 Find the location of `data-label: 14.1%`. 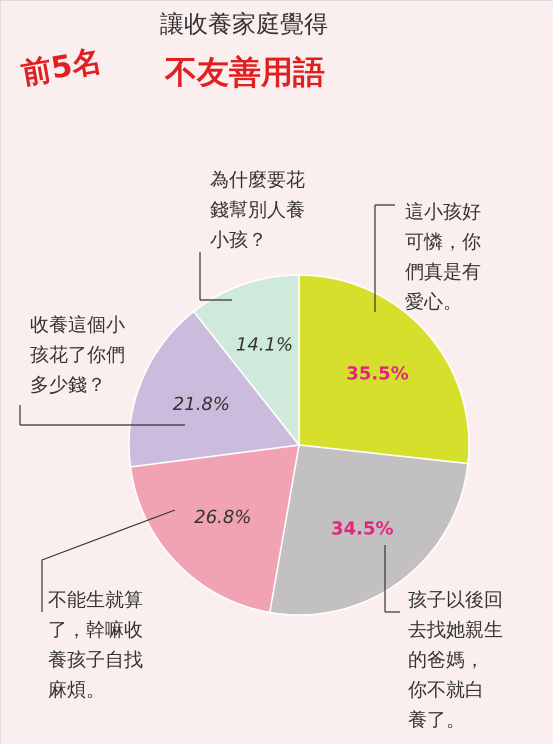

data-label: 14.1% is located at coordinates (265, 345).